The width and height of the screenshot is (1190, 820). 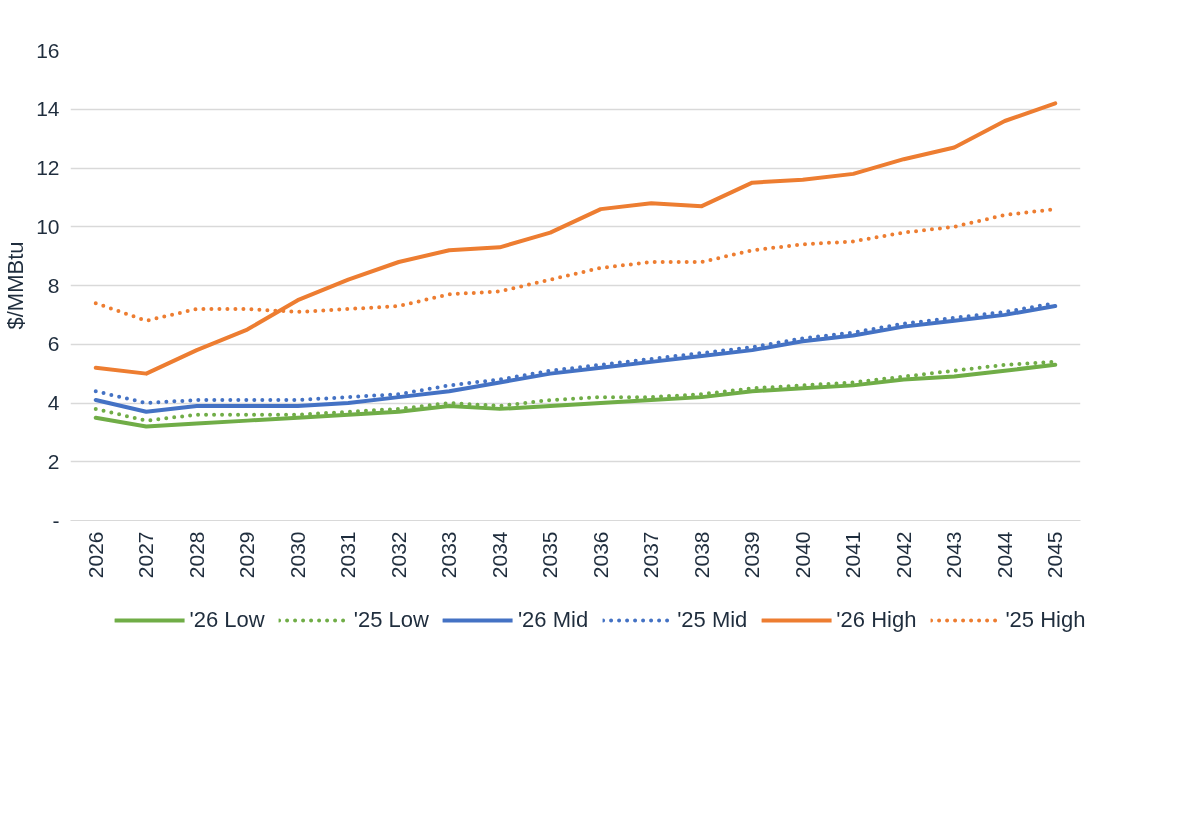 I want to click on x-tick-label: 2034, so click(x=499, y=555).